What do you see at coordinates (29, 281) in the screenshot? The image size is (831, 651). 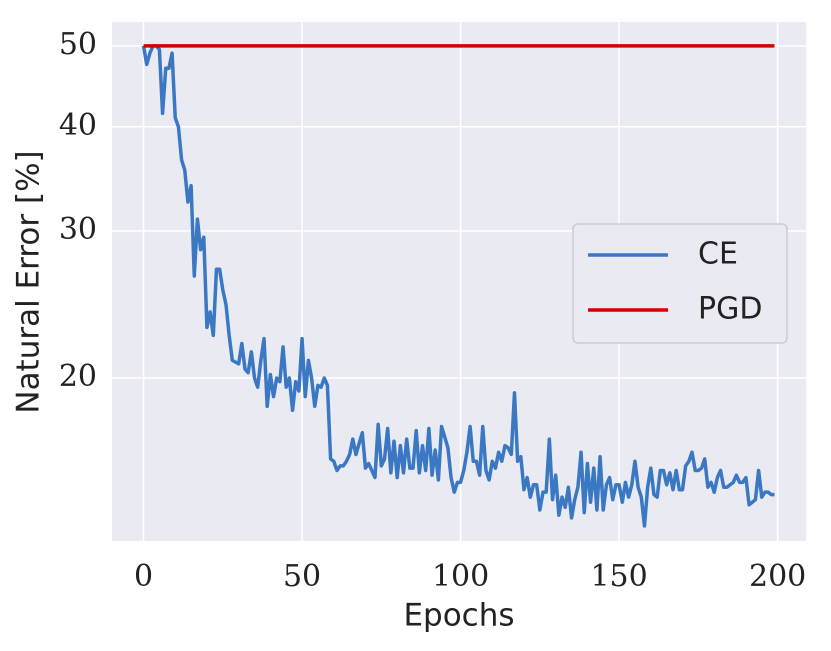 I see `y-axis-label: Natural Error [%]` at bounding box center [29, 281].